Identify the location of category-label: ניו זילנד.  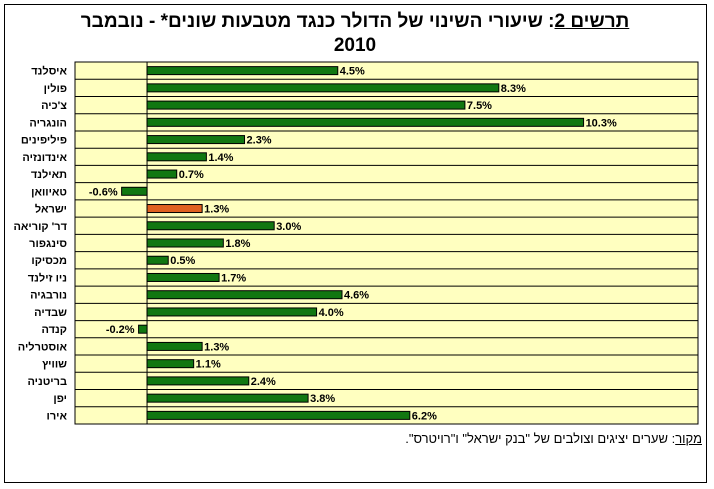
(47, 277).